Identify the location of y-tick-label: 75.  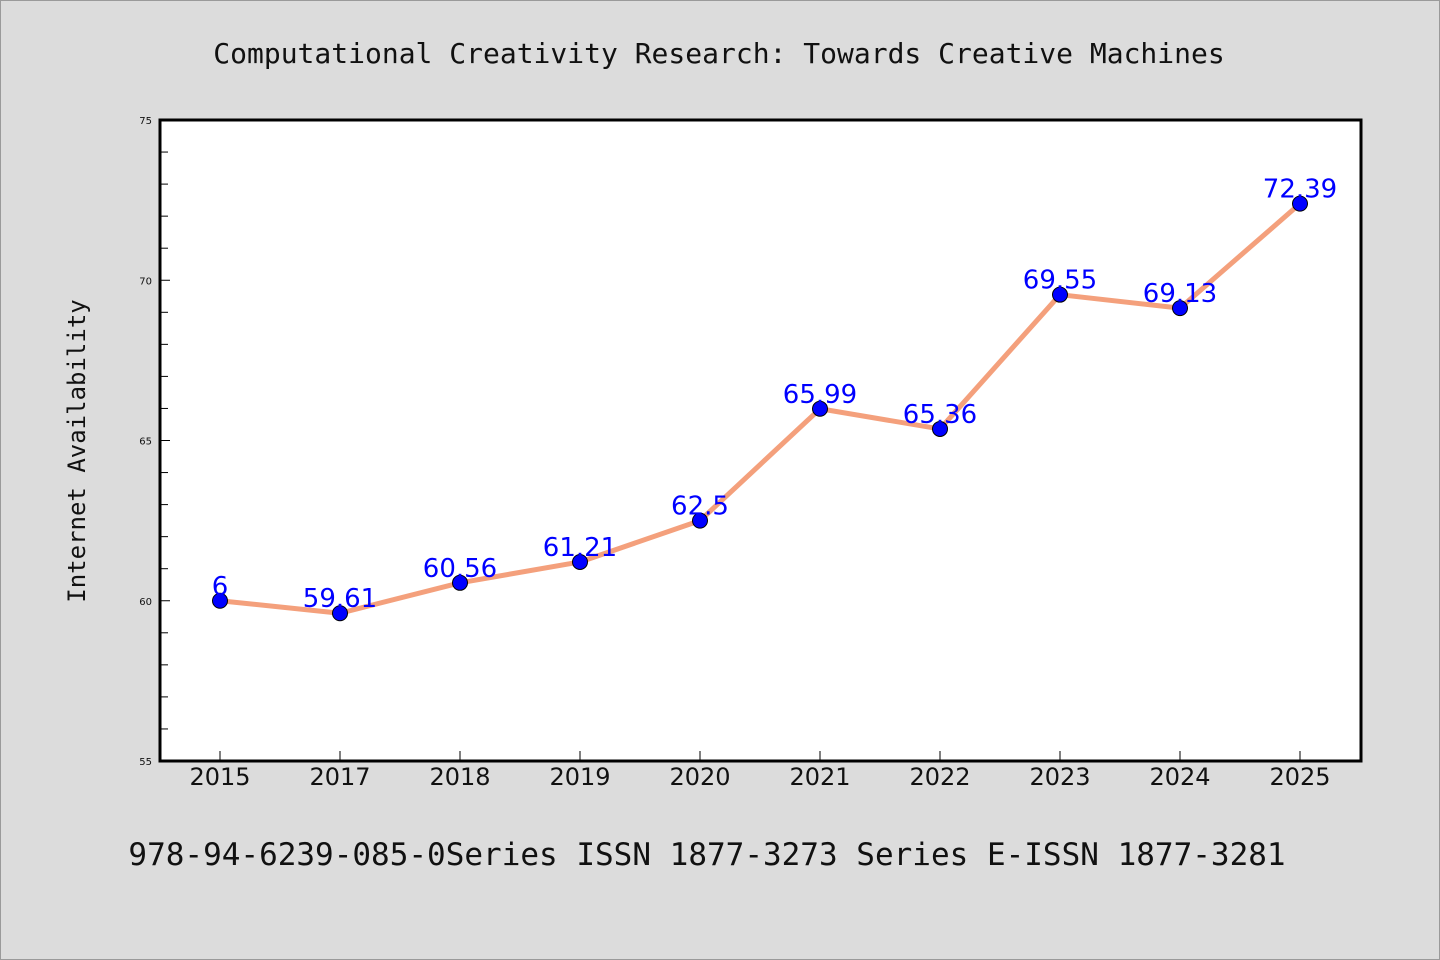
(145, 121).